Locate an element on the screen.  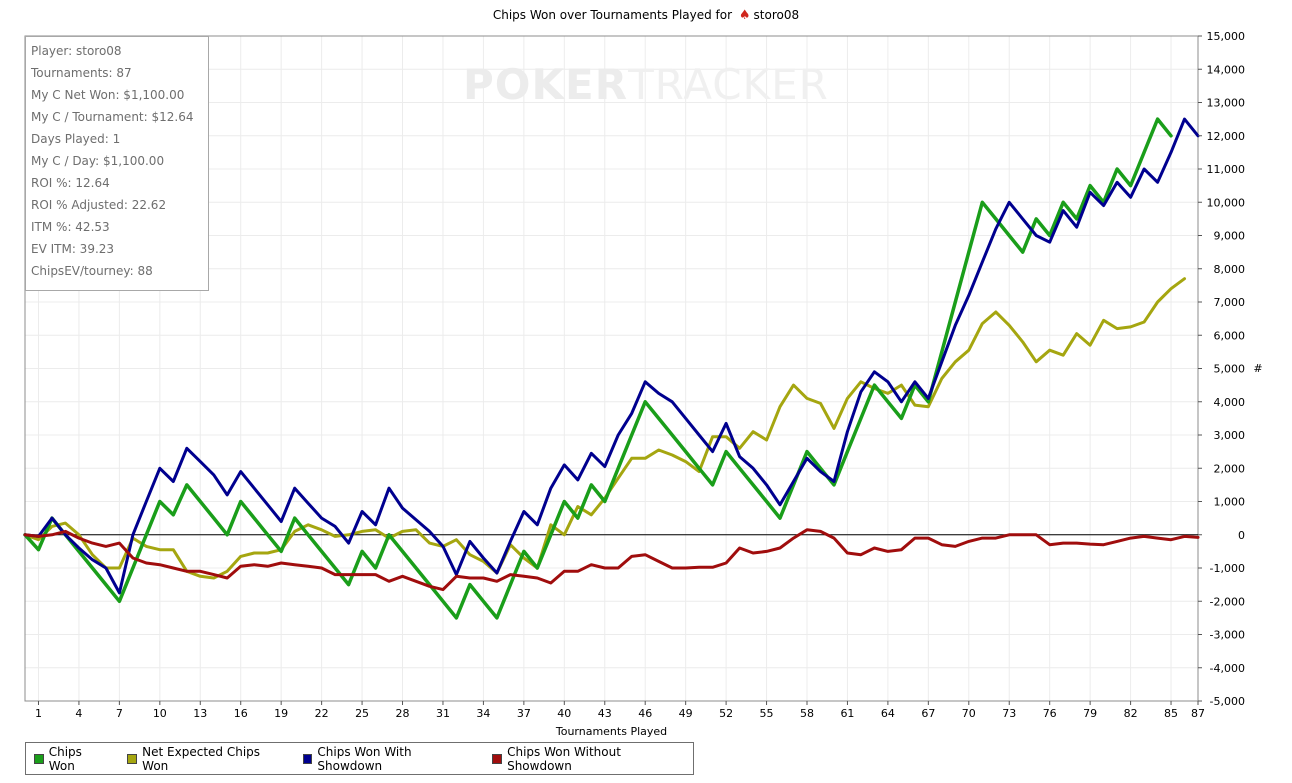
x-tick-label: 10 is located at coordinates (160, 713).